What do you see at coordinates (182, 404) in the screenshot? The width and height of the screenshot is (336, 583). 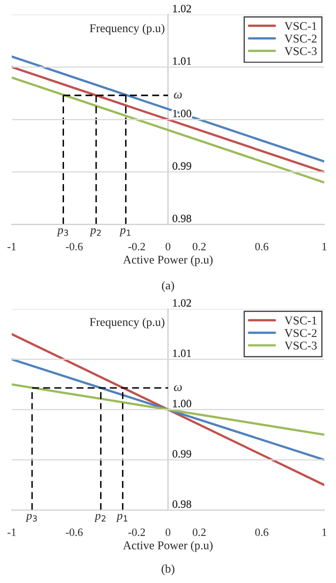 I see `y-tick-label: 1.00` at bounding box center [182, 404].